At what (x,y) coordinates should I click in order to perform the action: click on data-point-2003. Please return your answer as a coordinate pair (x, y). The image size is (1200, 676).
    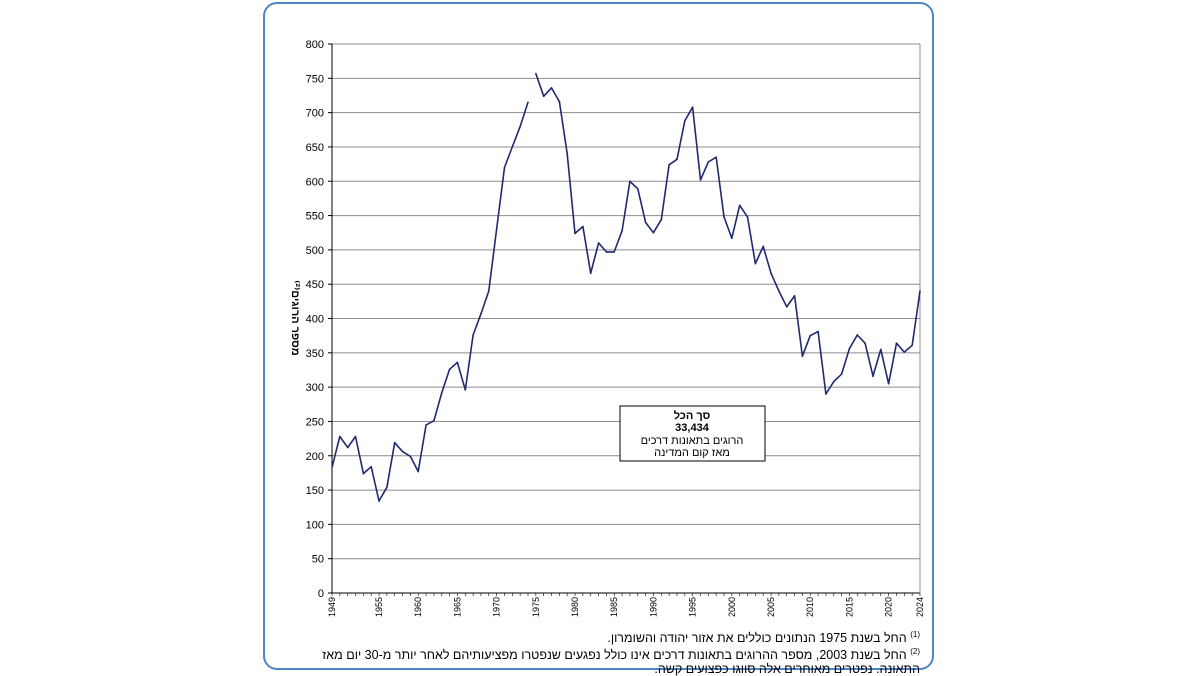
    Looking at the image, I should click on (755, 263).